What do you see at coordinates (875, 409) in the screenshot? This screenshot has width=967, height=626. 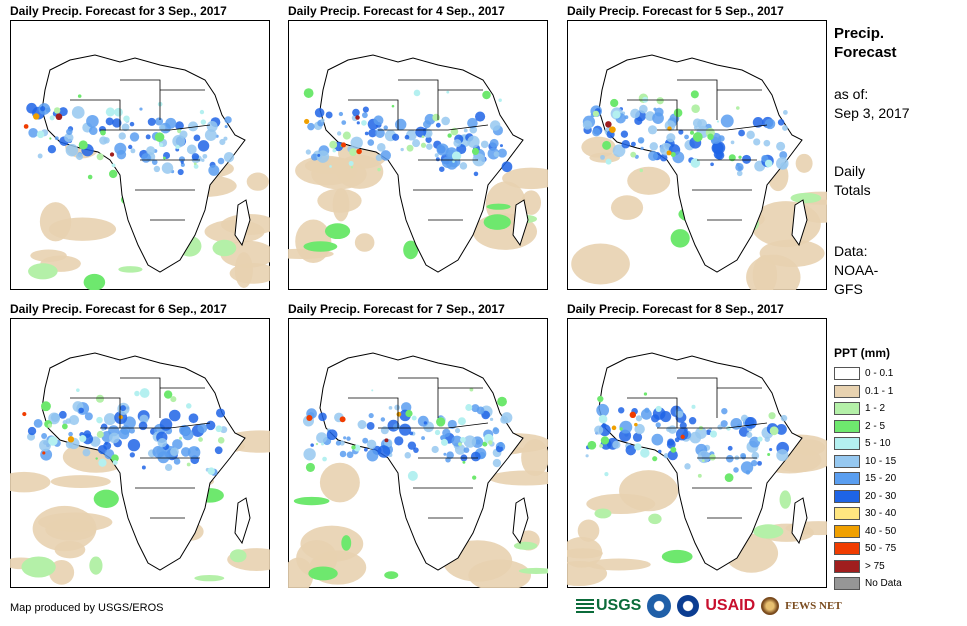 I see `legend-label: 1 - 2` at bounding box center [875, 409].